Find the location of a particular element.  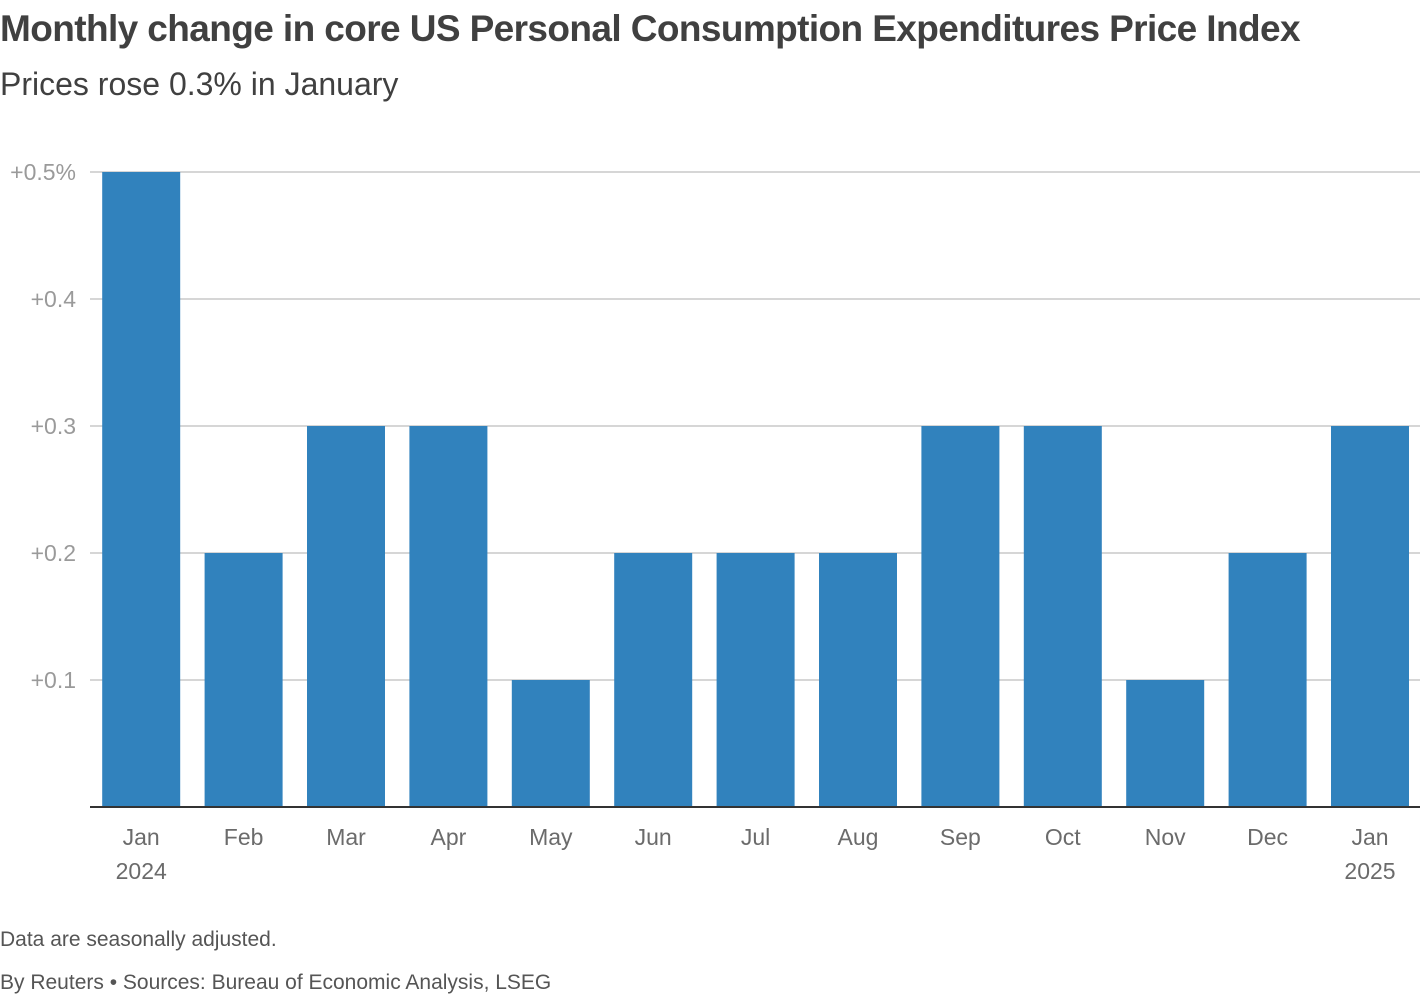

x-tick-label: Jul is located at coordinates (755, 837).